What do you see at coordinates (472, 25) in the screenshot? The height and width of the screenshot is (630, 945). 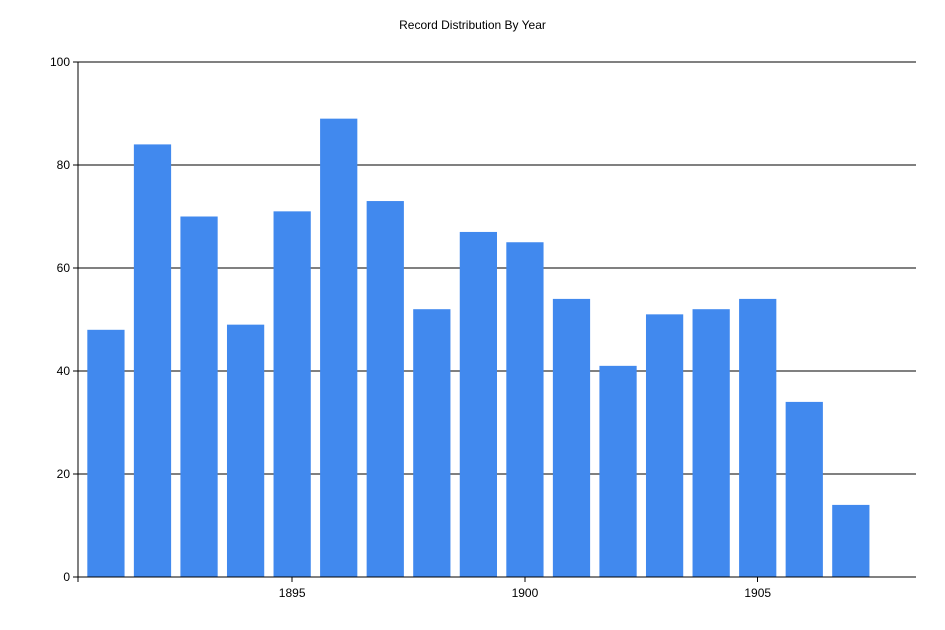 I see `chart-title: Record Distribution By Year` at bounding box center [472, 25].